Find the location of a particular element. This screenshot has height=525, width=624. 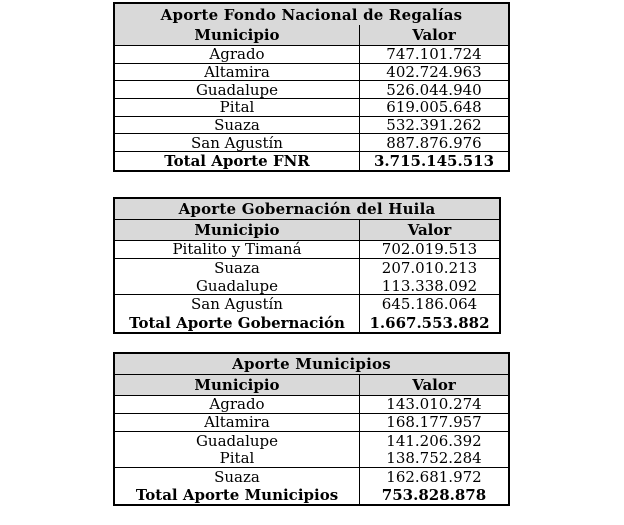

valor-cell: 1.667.553.882 is located at coordinates (429, 322).